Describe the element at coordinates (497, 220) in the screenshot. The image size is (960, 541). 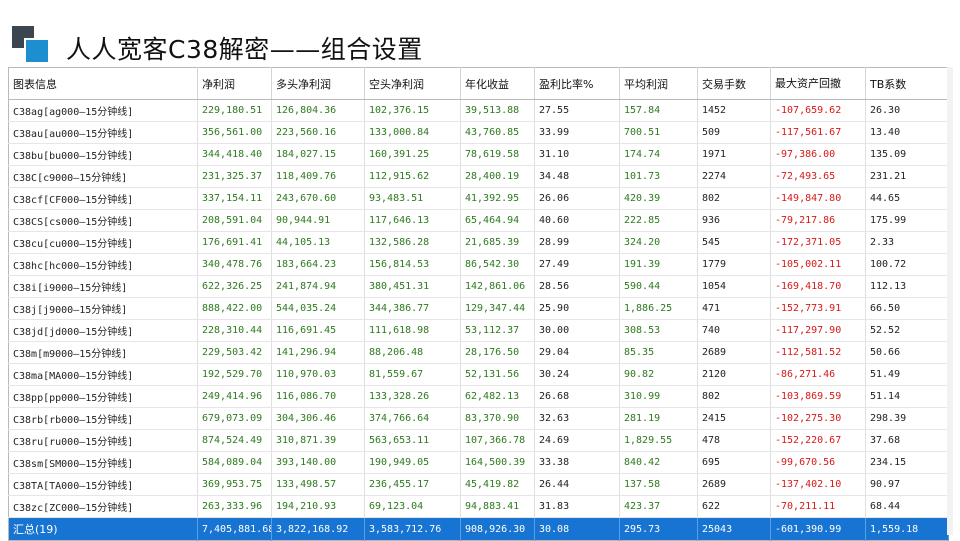
I see `cell-annual-return: 65,464.94` at that location.